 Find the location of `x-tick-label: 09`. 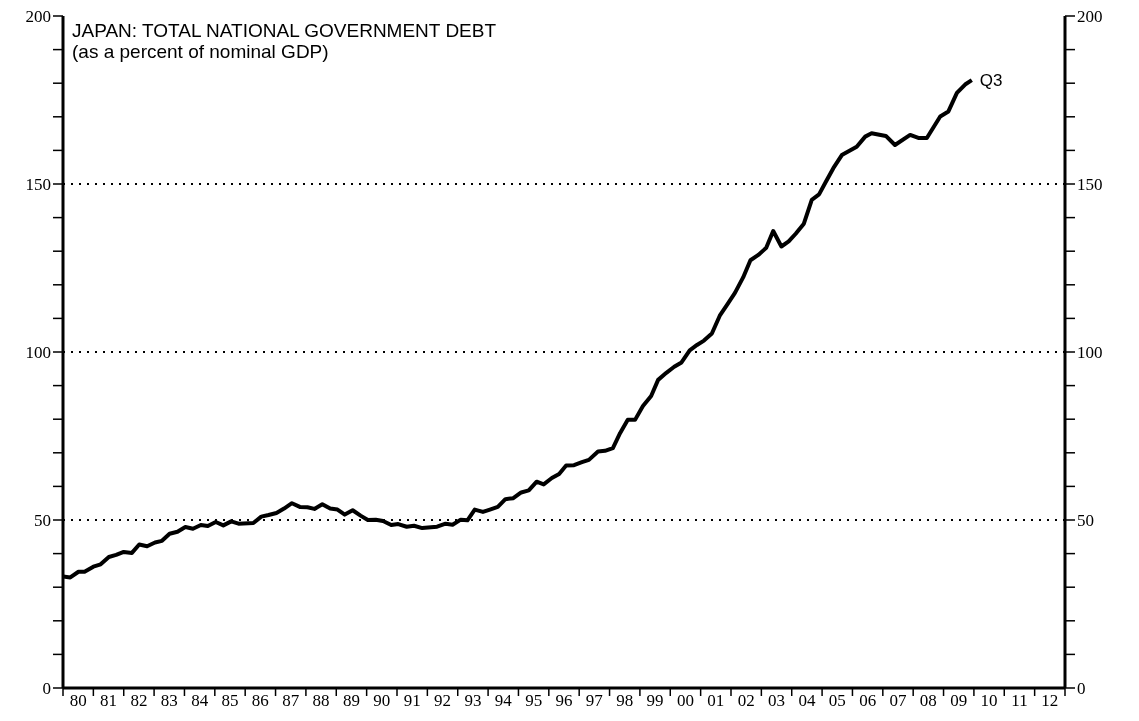

x-tick-label: 09 is located at coordinates (959, 700).